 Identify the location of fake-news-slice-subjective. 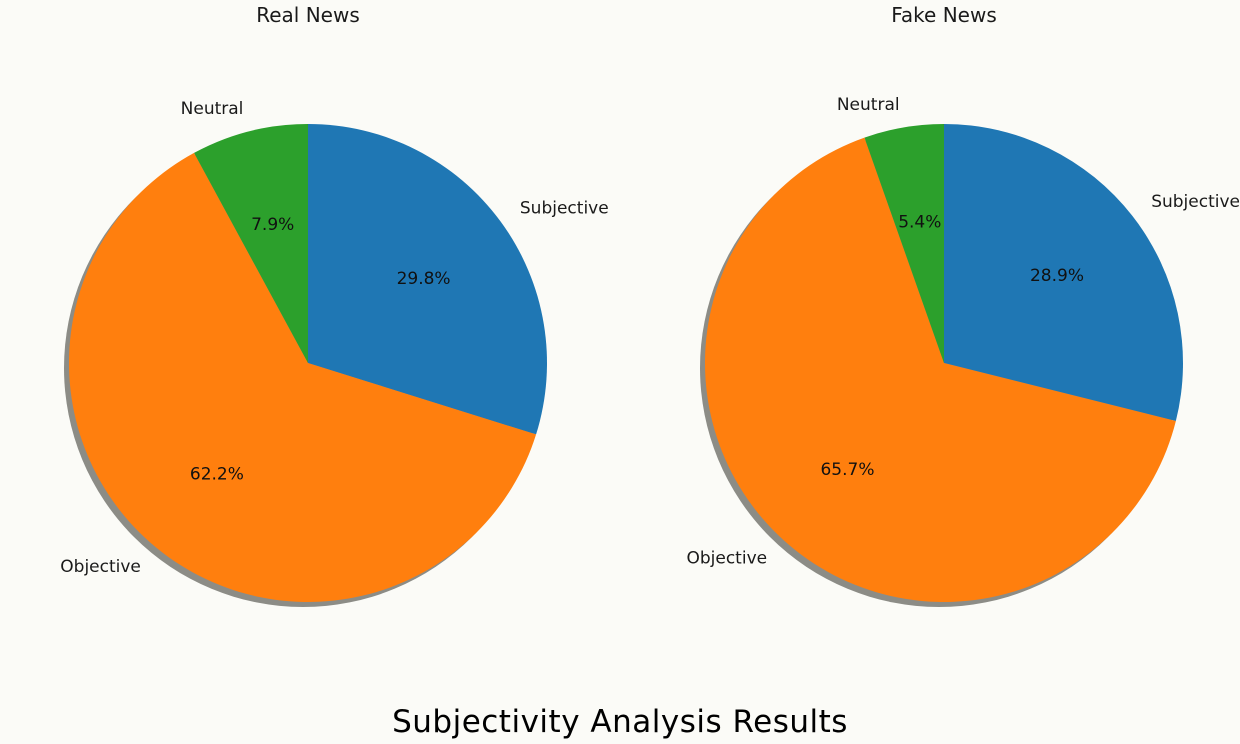
(1063, 272).